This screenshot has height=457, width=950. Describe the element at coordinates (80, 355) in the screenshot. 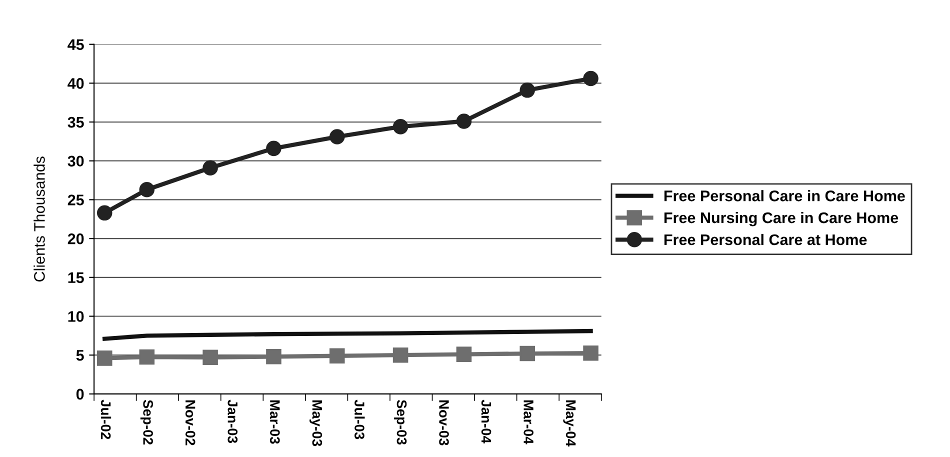

I see `y-tick-label: 5` at that location.